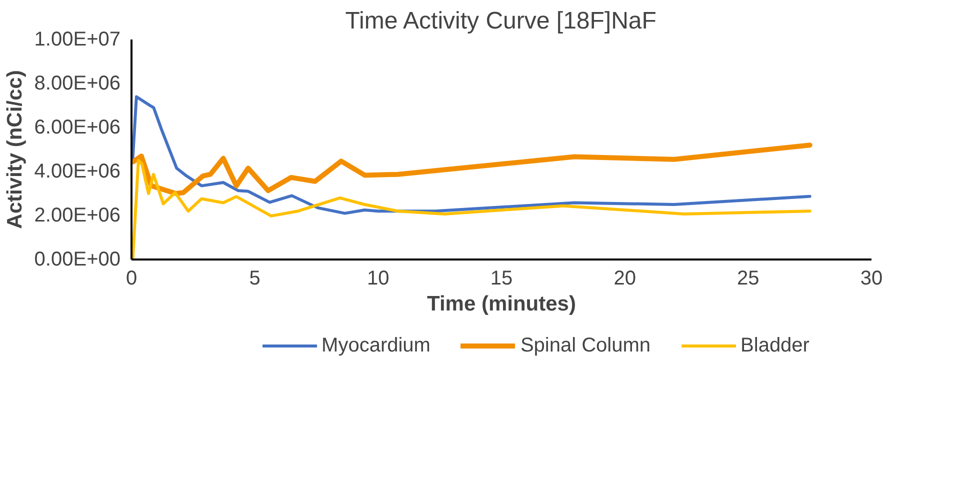  I want to click on y-tick-label: 6.00E+06, so click(77, 127).